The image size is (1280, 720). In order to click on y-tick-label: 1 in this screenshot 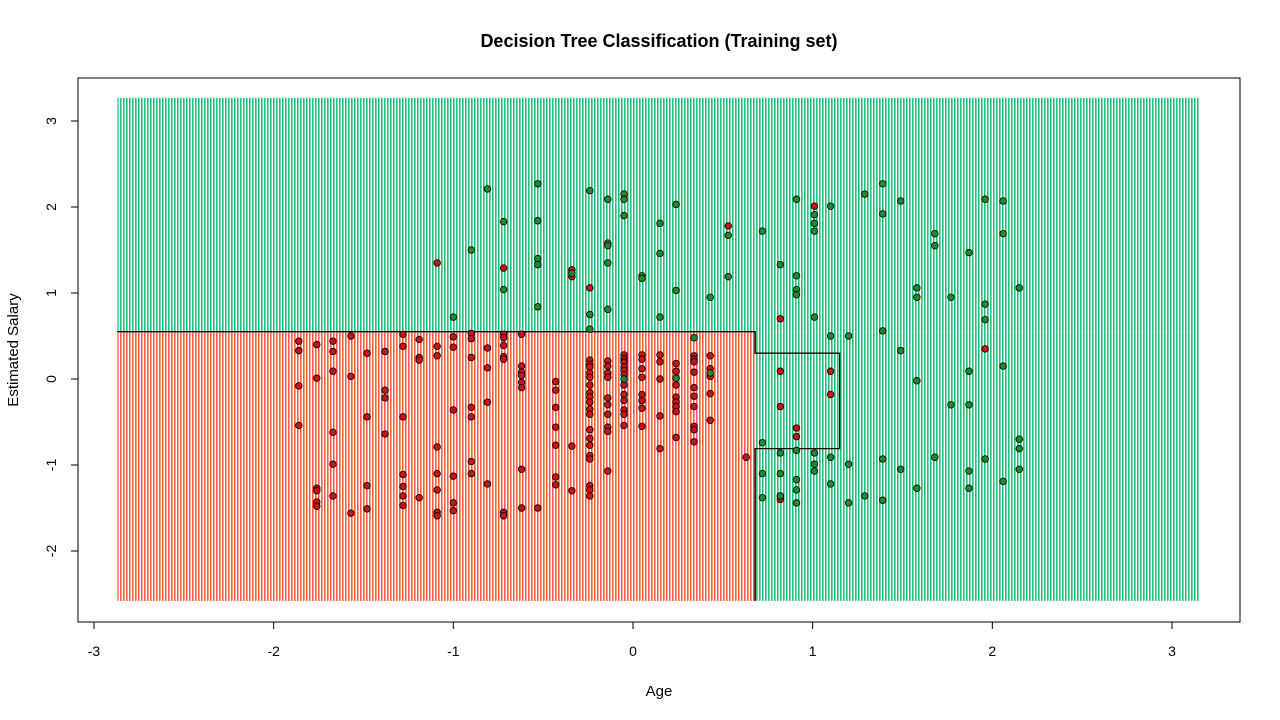, I will do `click(51, 293)`.